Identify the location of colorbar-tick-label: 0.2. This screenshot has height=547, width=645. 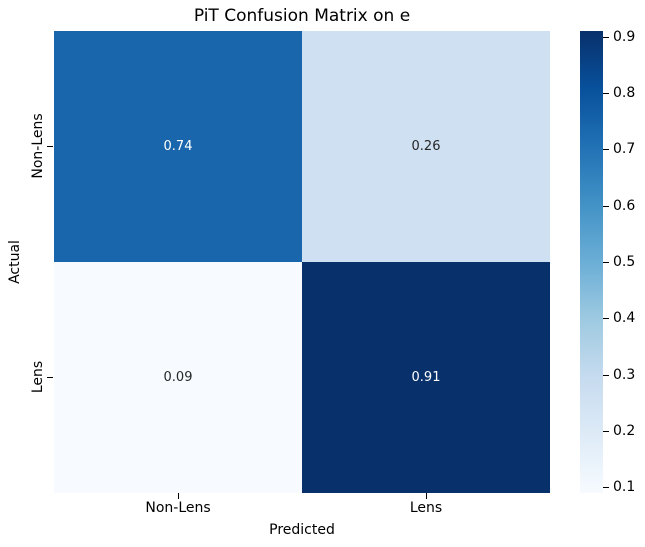
(624, 431).